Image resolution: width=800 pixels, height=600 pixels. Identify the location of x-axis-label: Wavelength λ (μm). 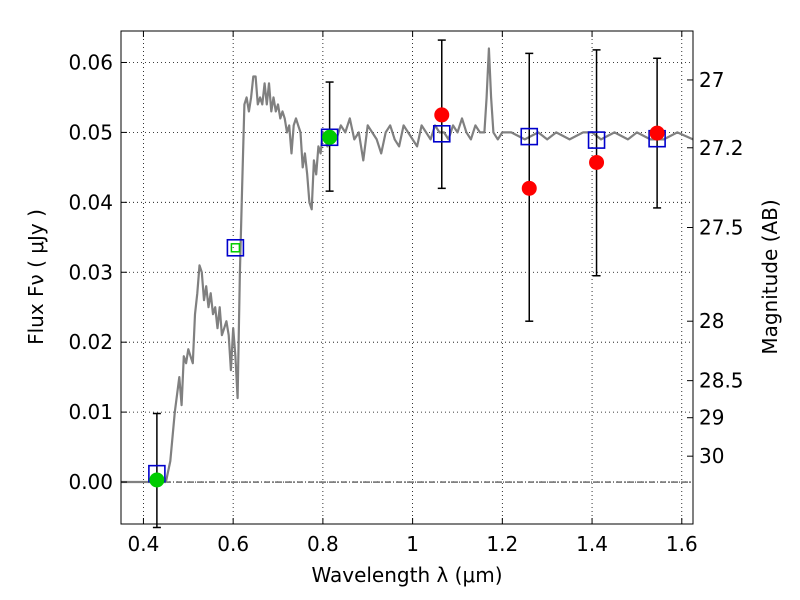
(406, 575).